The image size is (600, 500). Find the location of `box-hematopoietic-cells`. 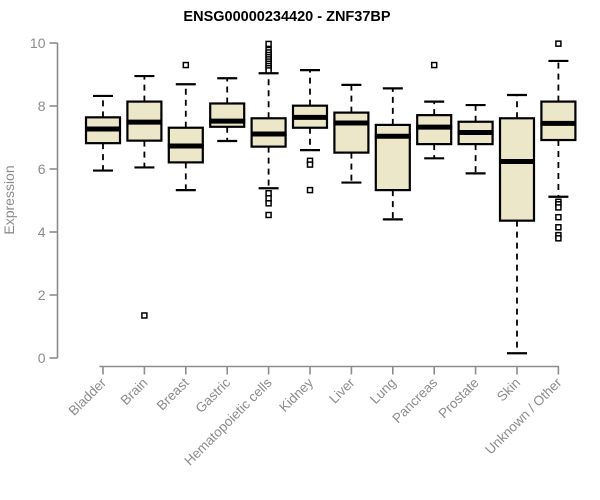

box-hematopoietic-cells is located at coordinates (268, 129).